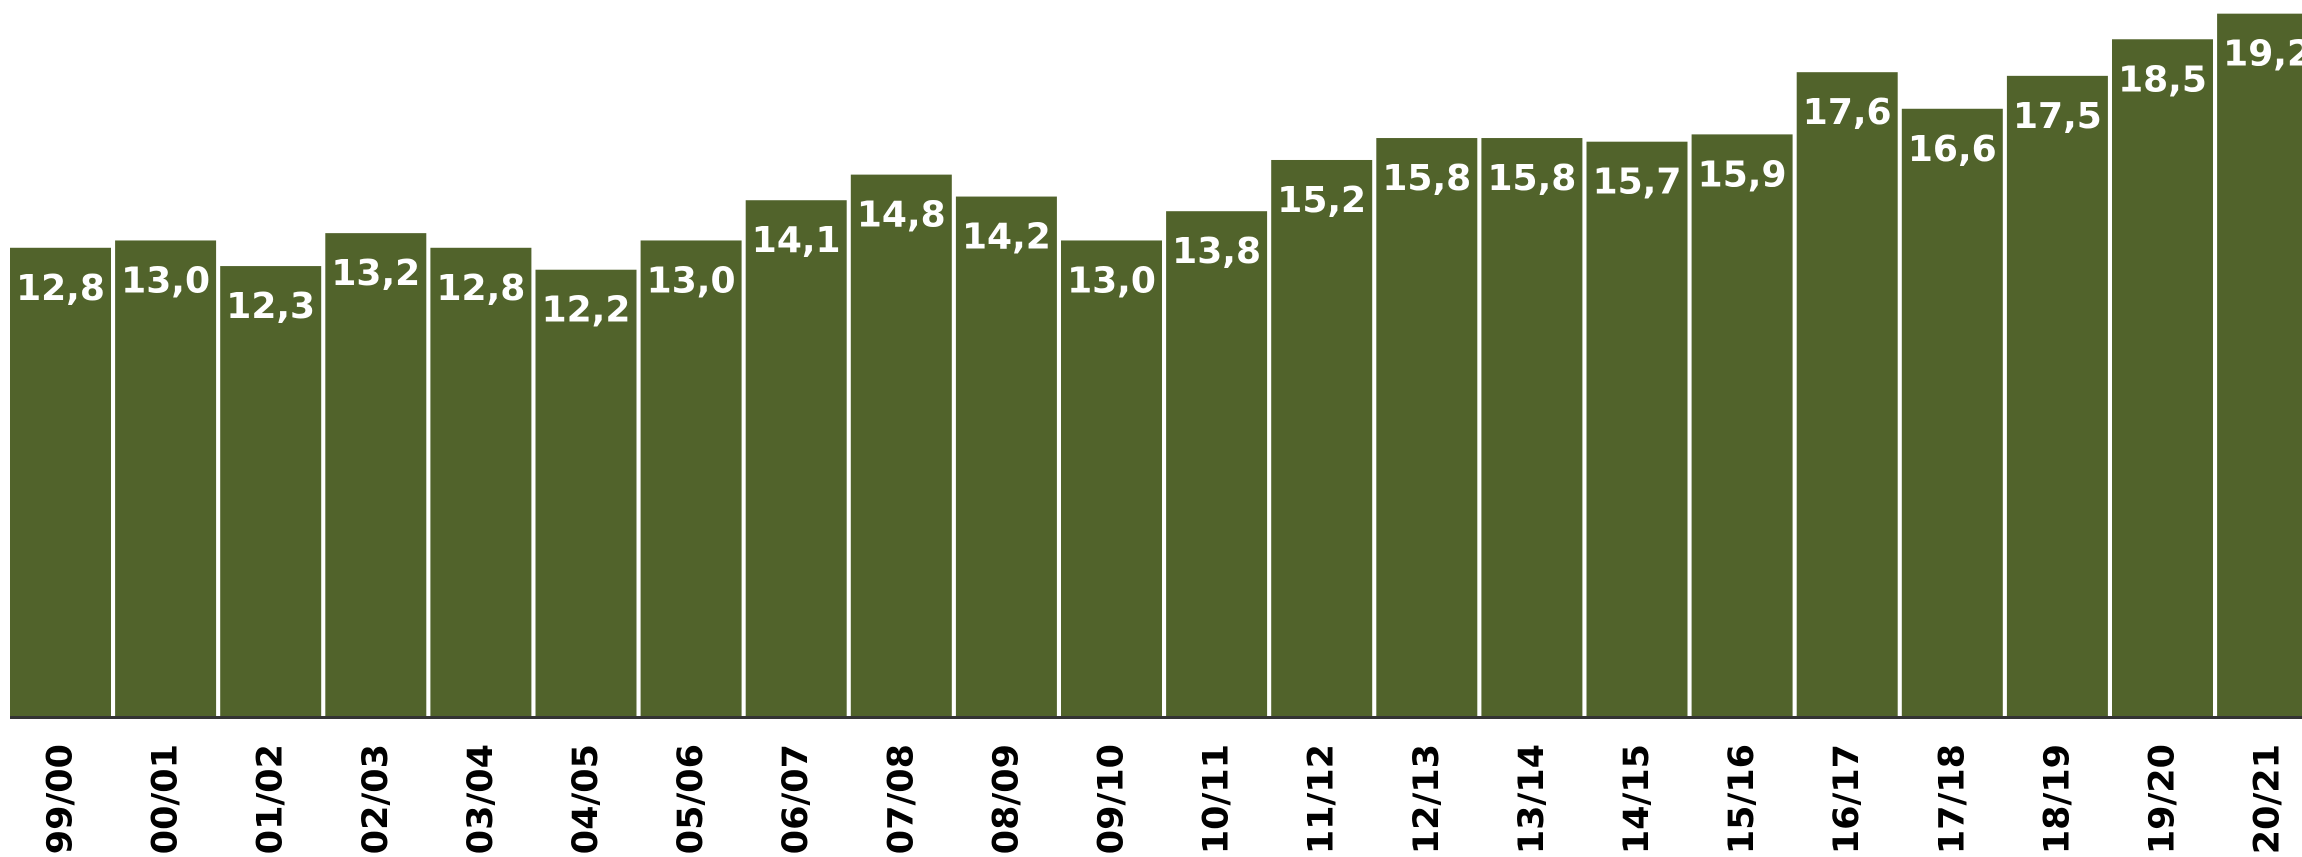  I want to click on x-tick-label: 15/16, so click(1742, 799).